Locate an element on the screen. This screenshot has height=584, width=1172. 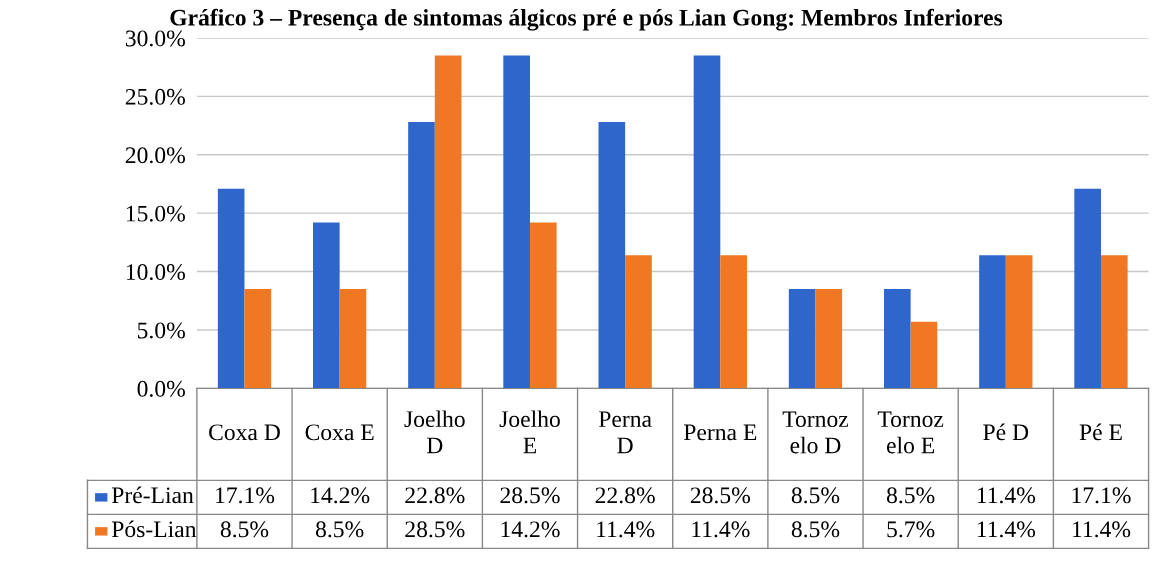
x-tick-label: Tornoz elo E is located at coordinates (910, 432).